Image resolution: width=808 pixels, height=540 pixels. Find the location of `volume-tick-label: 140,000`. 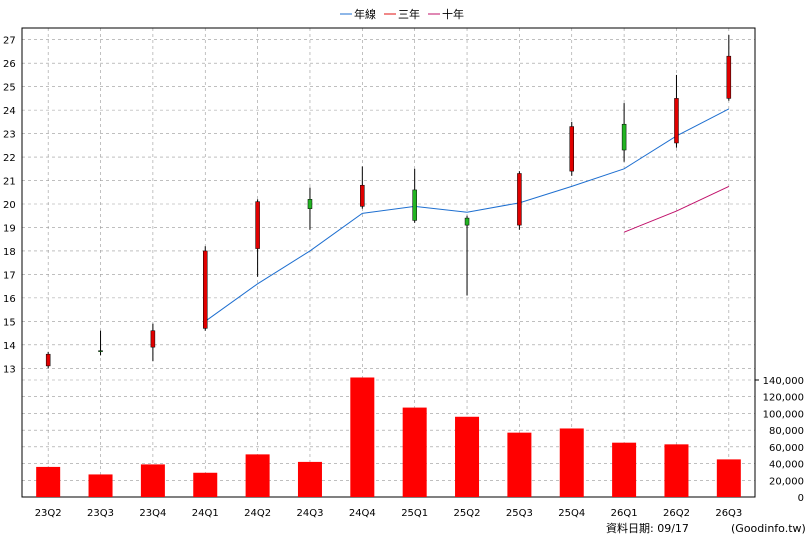

volume-tick-label: 140,000 is located at coordinates (783, 381).